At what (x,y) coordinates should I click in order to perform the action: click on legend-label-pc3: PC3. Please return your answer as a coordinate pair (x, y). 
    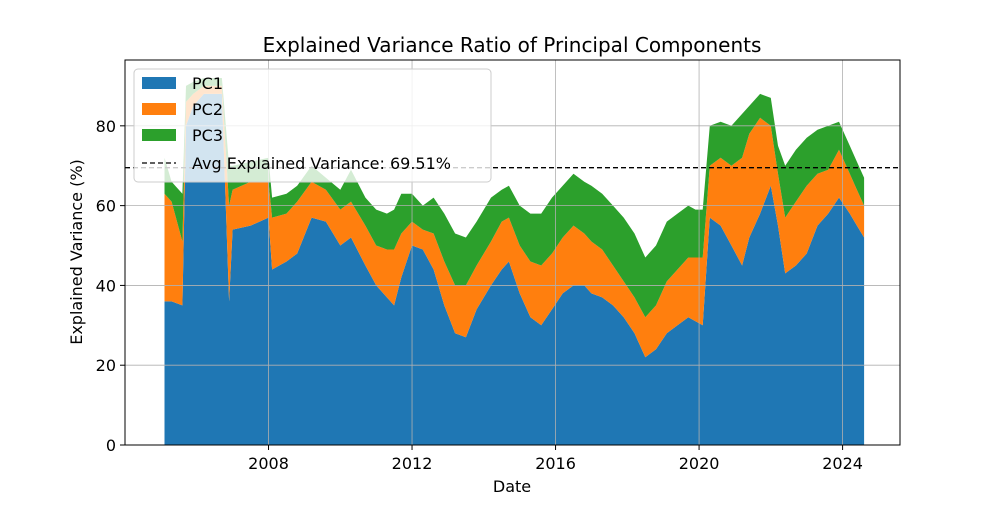
    Looking at the image, I should click on (207, 135).